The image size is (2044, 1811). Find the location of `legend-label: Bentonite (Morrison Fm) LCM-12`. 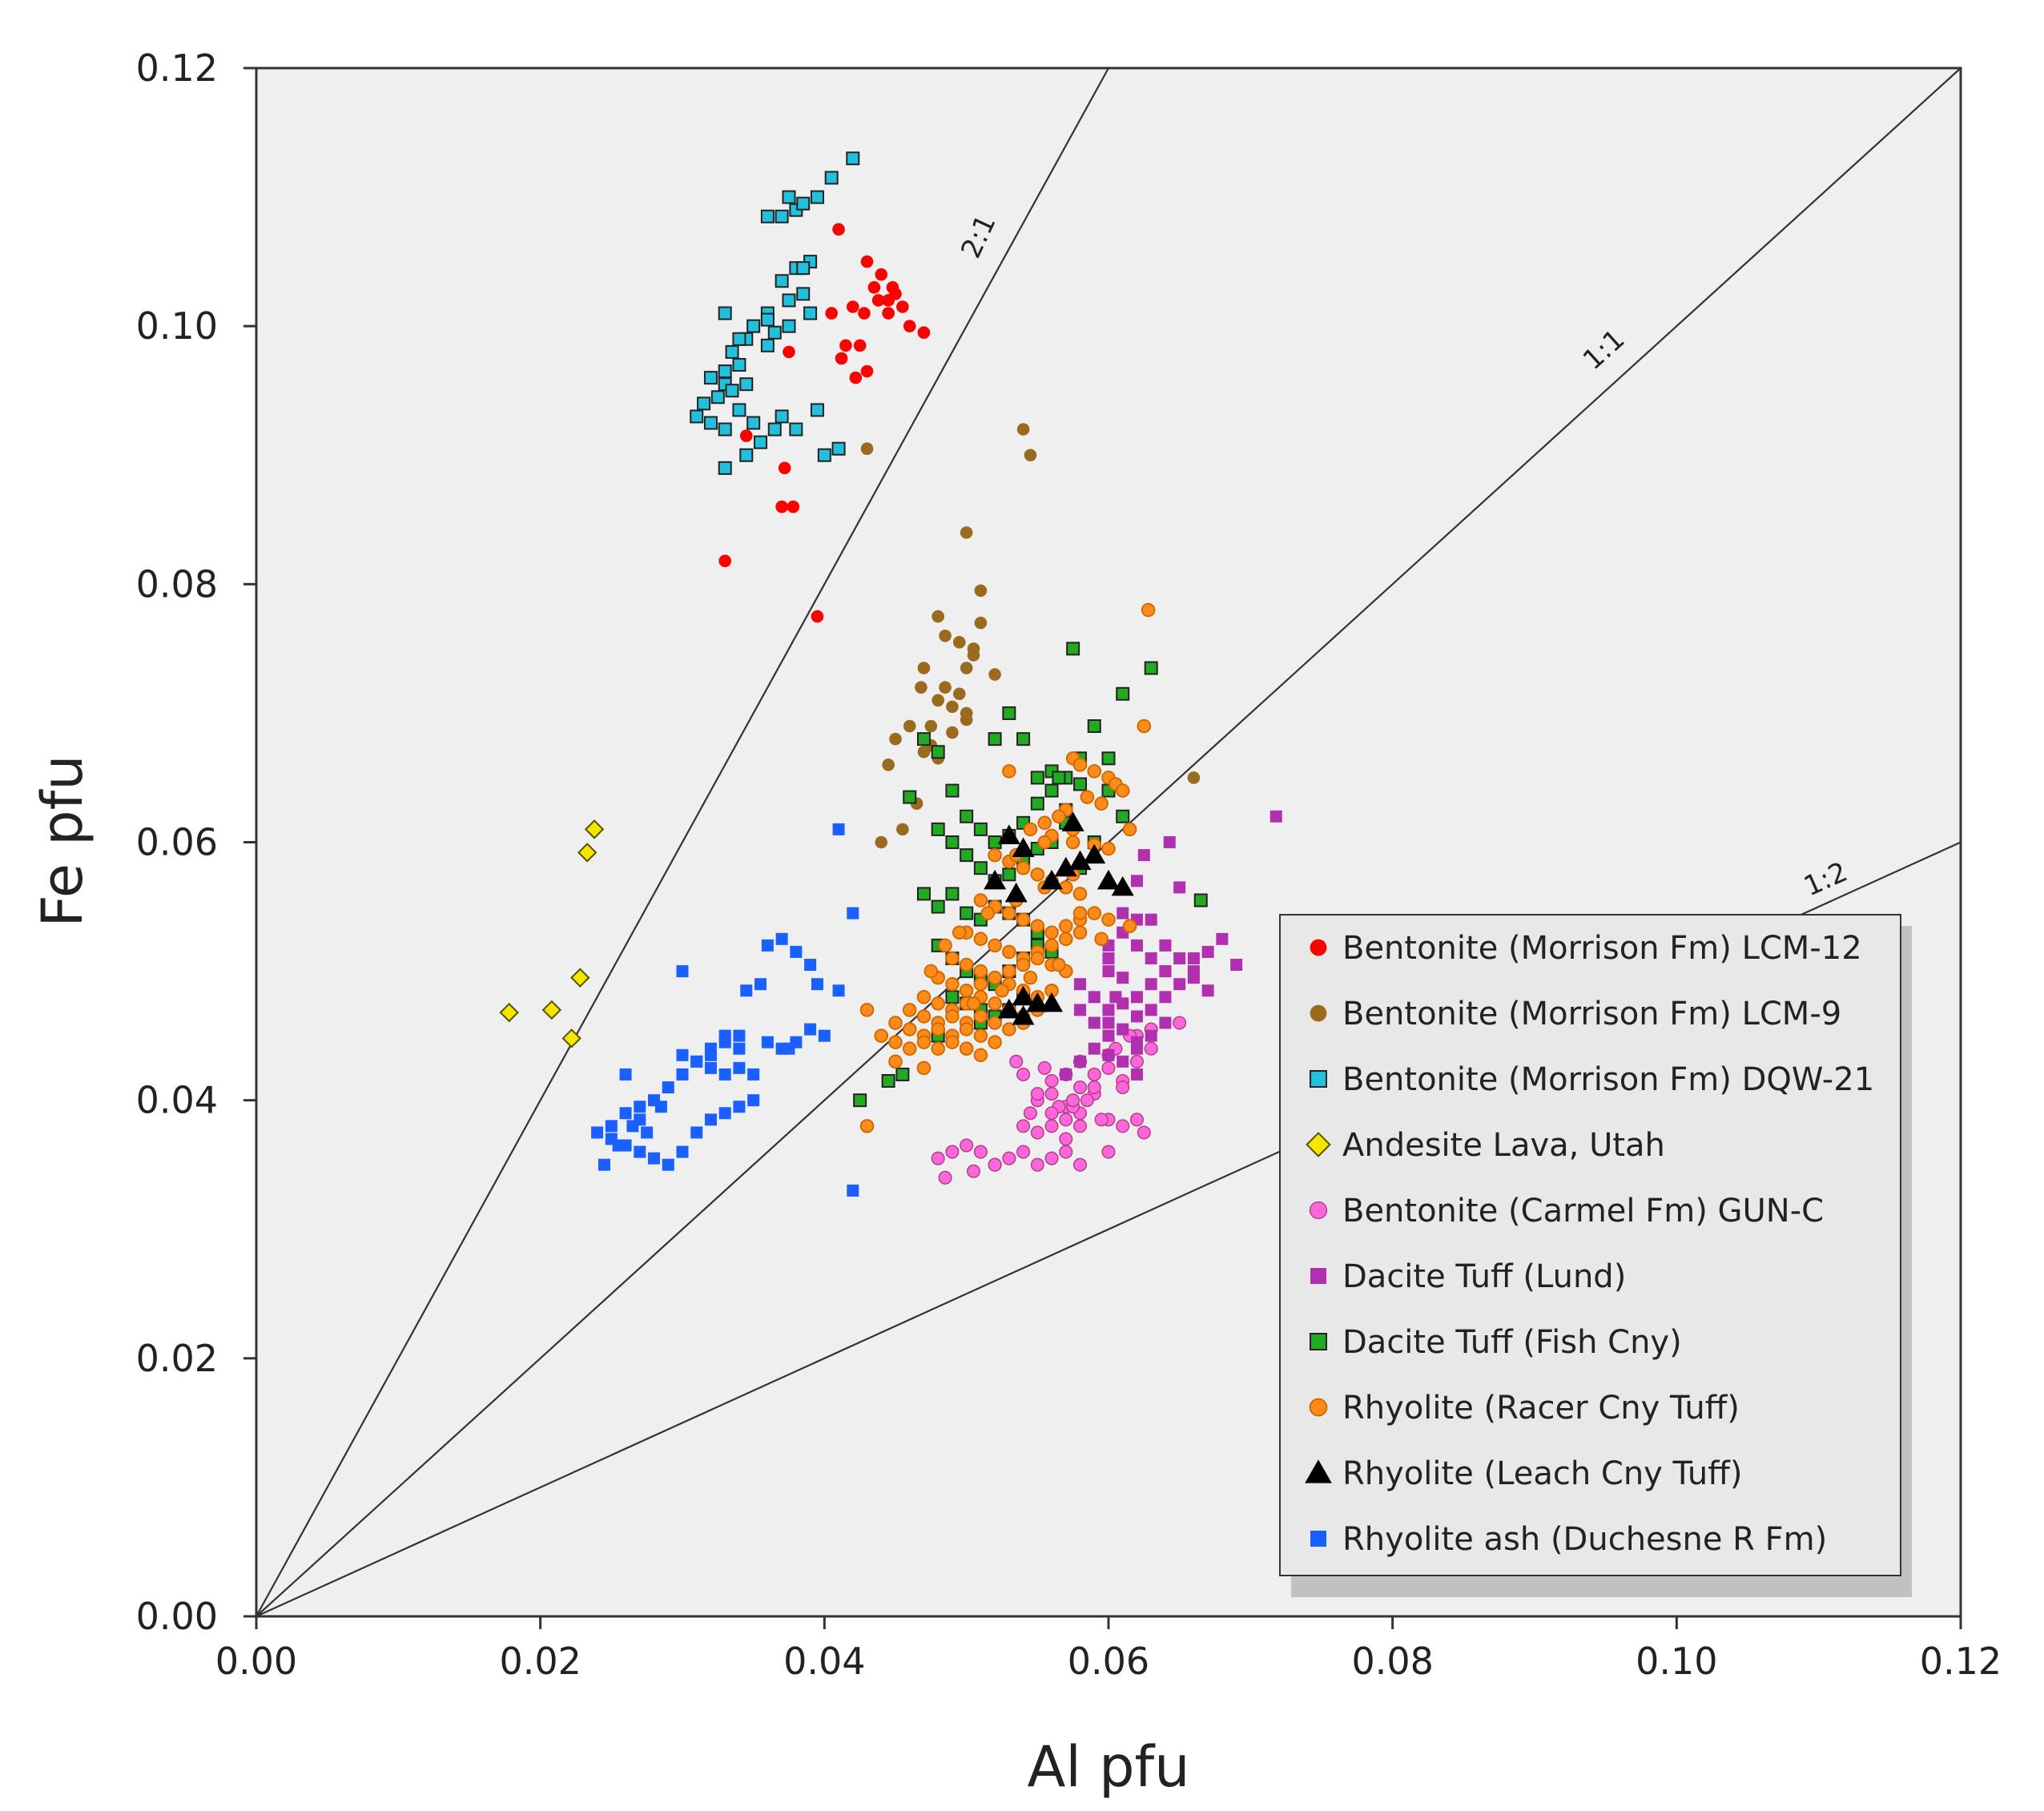

legend-label: Bentonite (Morrison Fm) LCM-12 is located at coordinates (1602, 948).